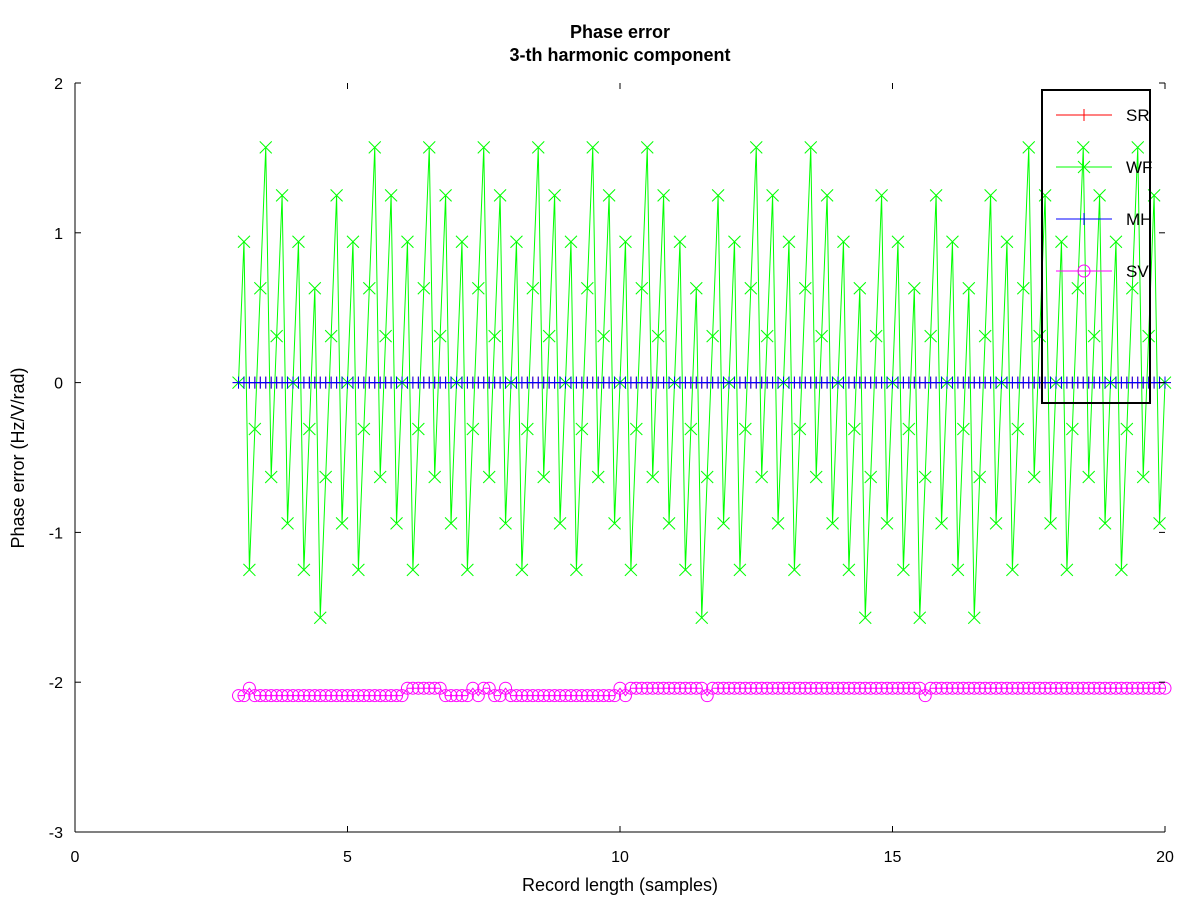 This screenshot has width=1200, height=900. What do you see at coordinates (1165, 857) in the screenshot?
I see `x-tick-label: 20` at bounding box center [1165, 857].